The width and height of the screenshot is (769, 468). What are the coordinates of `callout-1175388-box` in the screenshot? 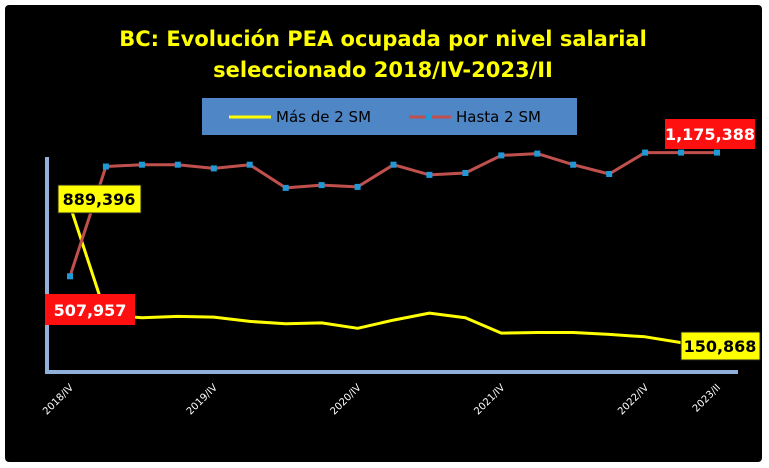 It's located at (710, 134).